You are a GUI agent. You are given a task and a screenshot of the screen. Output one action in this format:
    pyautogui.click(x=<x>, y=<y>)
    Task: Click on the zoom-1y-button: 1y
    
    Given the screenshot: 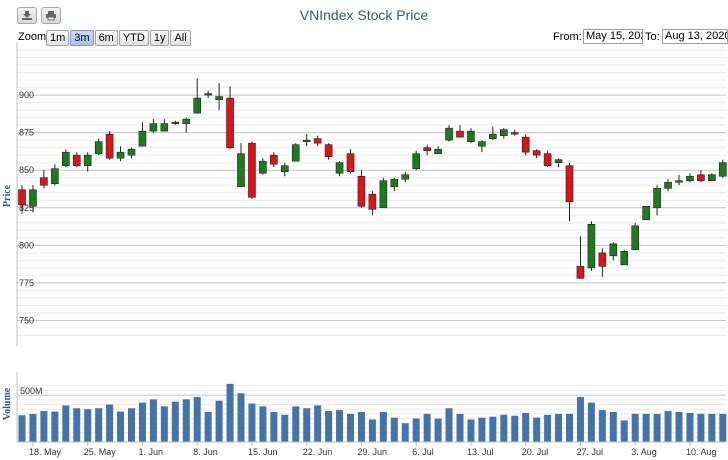 What is the action you would take?
    pyautogui.click(x=159, y=38)
    